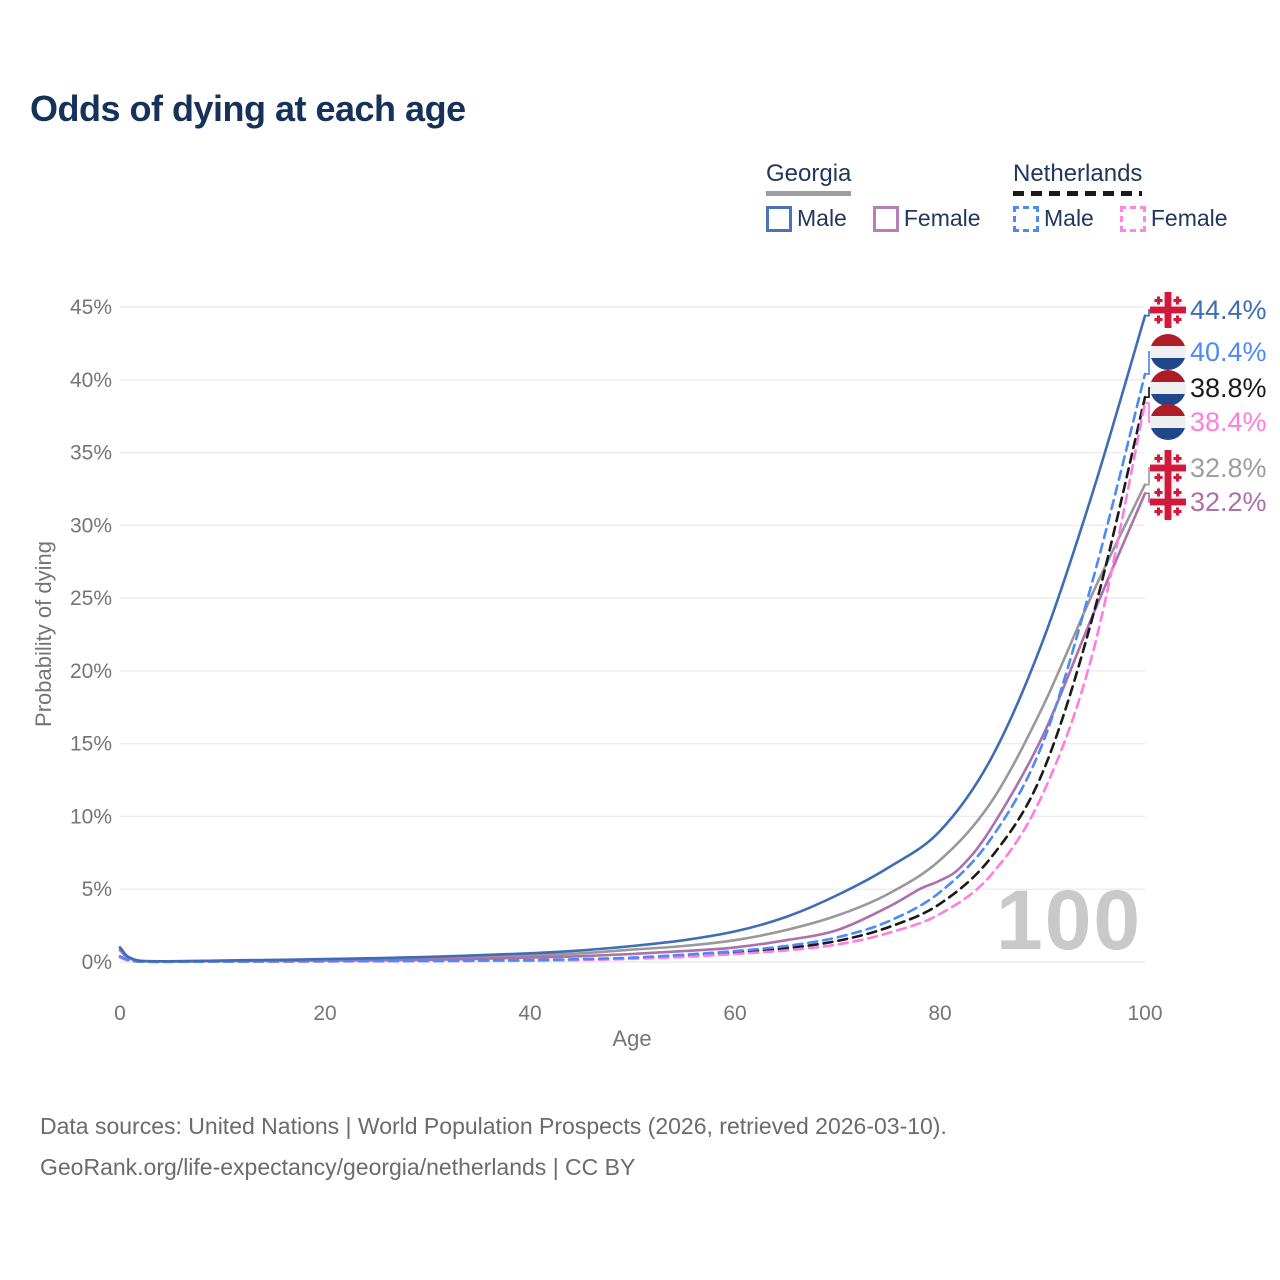 This screenshot has height=1280, width=1280. Describe the element at coordinates (43, 634) in the screenshot. I see `y-axis-title: Probability of dying` at that location.